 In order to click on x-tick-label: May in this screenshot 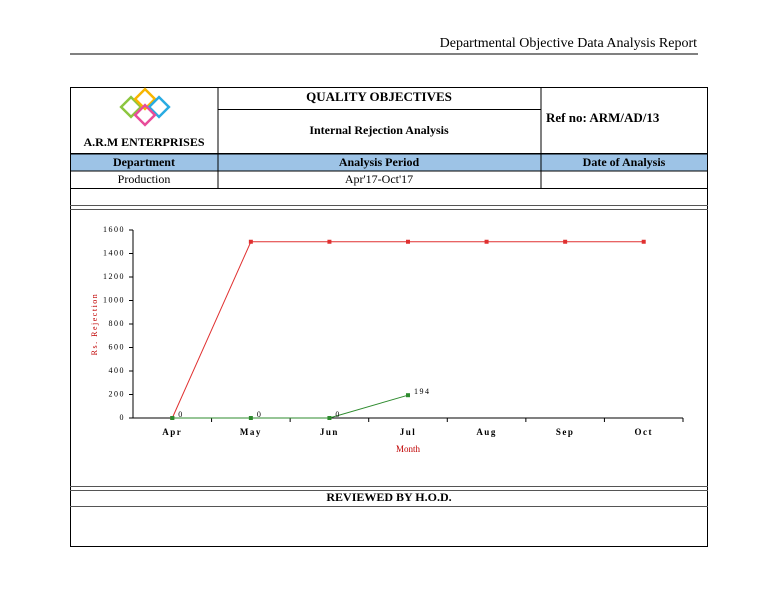, I will do `click(251, 432)`.